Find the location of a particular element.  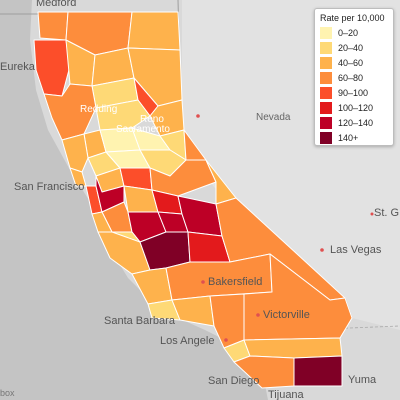

legend-item: 120–140 is located at coordinates (354, 122).